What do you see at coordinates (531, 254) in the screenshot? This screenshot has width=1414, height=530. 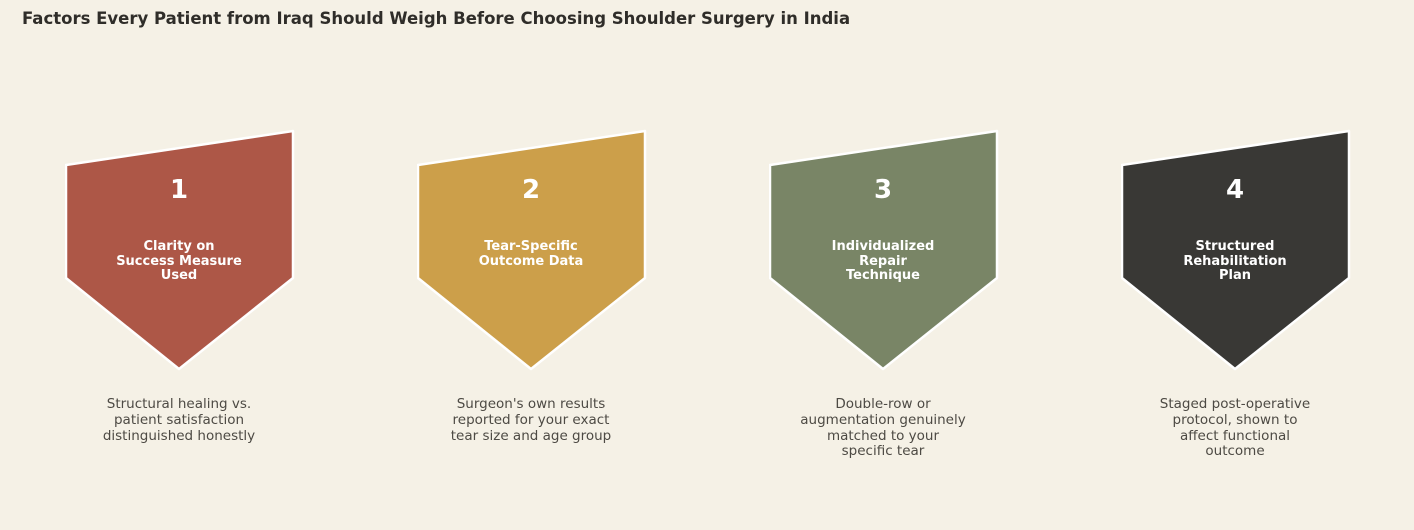 I see `factor-2-heading: Tear-Specific Outcome Data` at bounding box center [531, 254].